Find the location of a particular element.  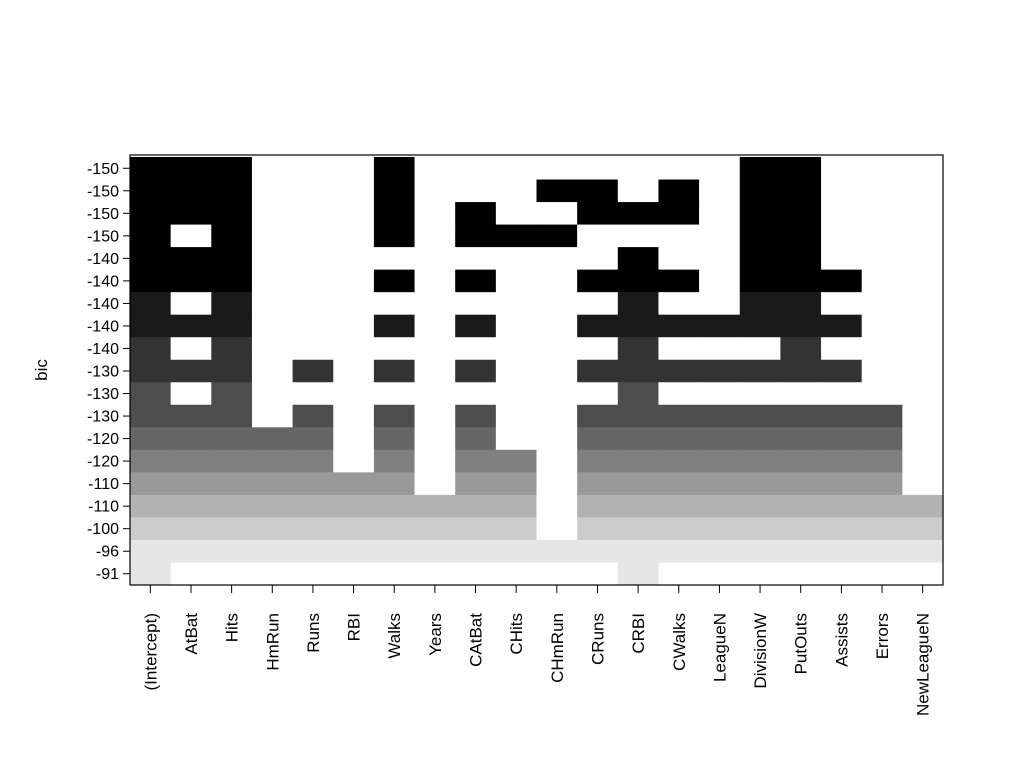

y-tick-label: -150 is located at coordinates (103, 191).